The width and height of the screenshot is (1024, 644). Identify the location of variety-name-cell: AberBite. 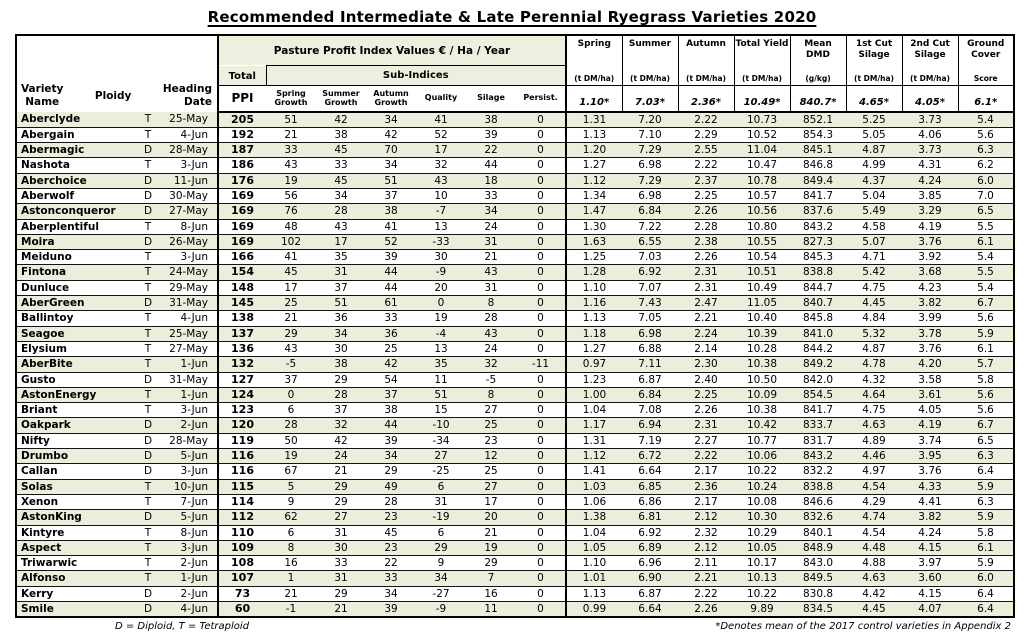
(72, 364).